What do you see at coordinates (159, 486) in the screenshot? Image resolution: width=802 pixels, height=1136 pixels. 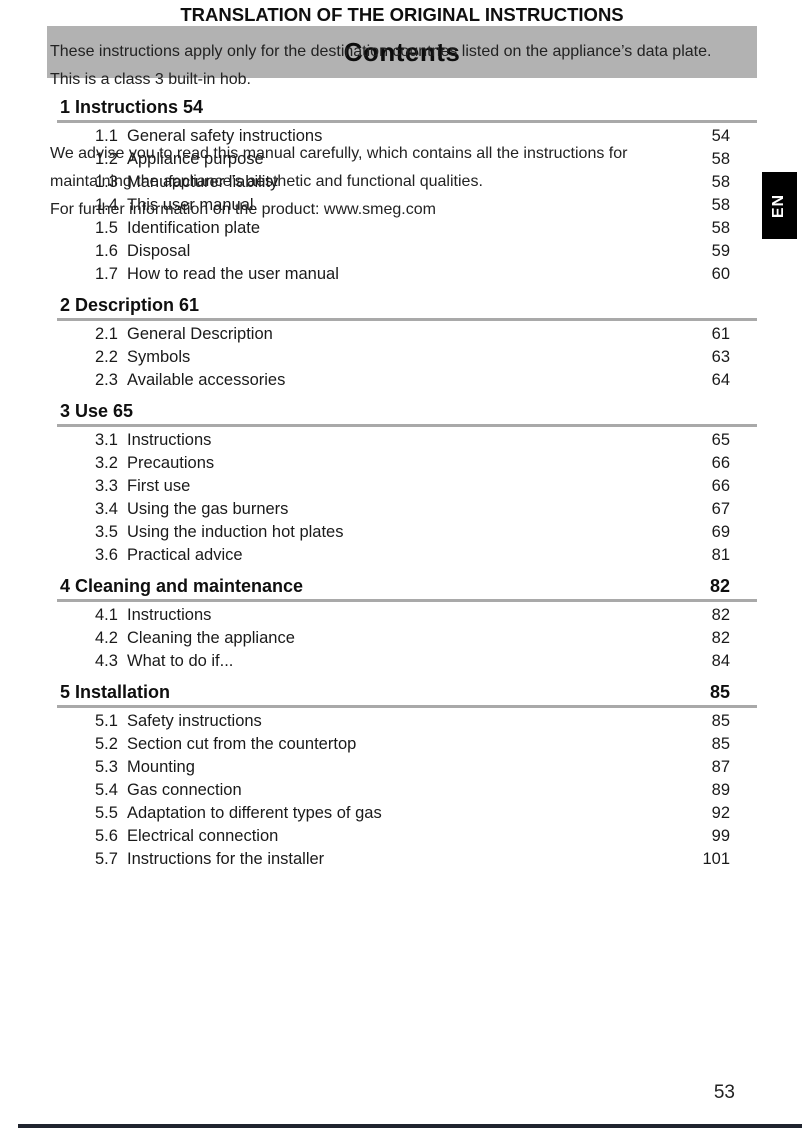 I see `toc-entry-title: First use` at bounding box center [159, 486].